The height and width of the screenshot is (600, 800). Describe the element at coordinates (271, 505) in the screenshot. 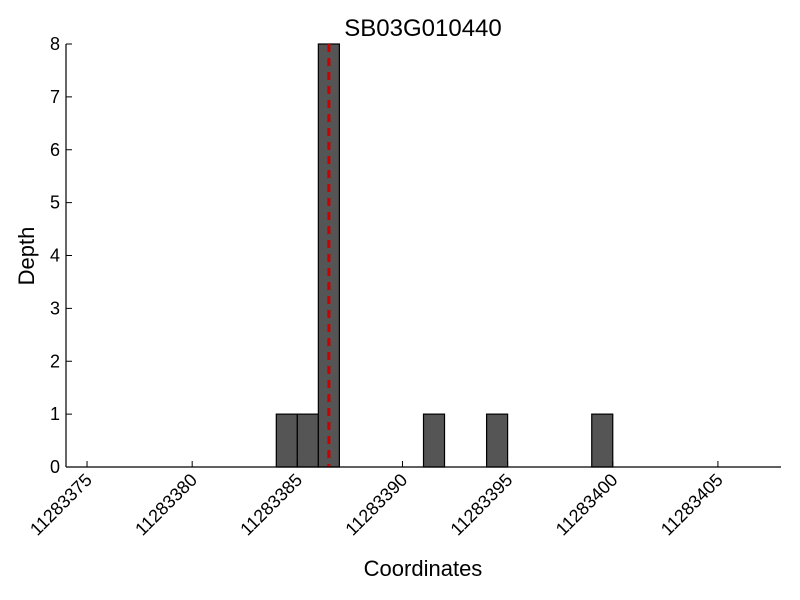

I see `x-tick-label-2: 11283385` at that location.